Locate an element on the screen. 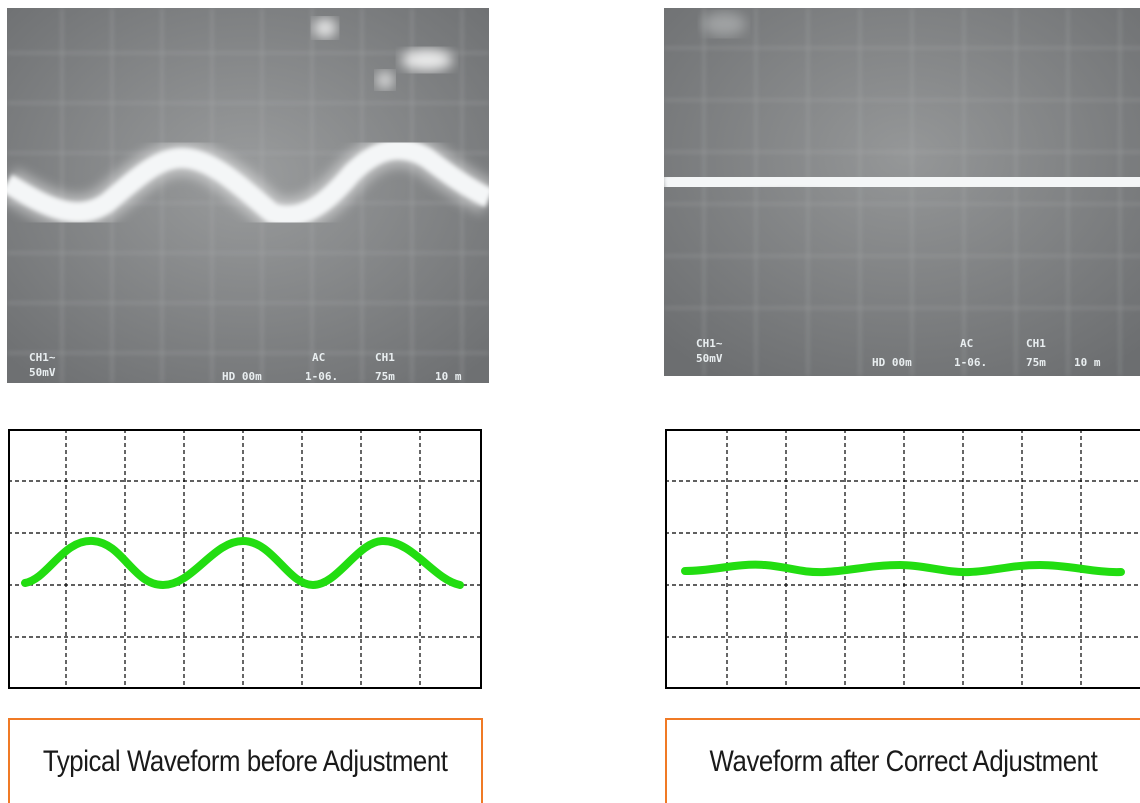  caption-after: Waveform after Correct Adjustment is located at coordinates (902, 760).